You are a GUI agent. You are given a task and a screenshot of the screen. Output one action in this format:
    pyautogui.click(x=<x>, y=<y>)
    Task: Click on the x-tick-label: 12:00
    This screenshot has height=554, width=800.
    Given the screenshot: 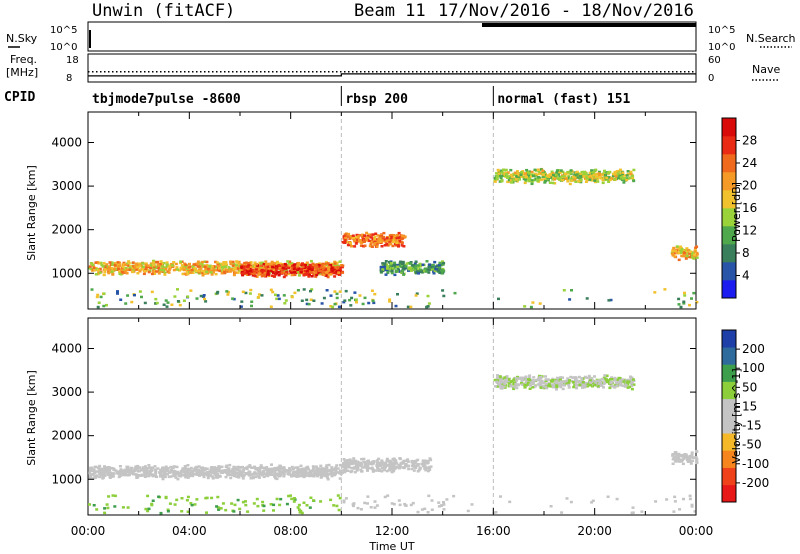 What is the action you would take?
    pyautogui.click(x=392, y=531)
    